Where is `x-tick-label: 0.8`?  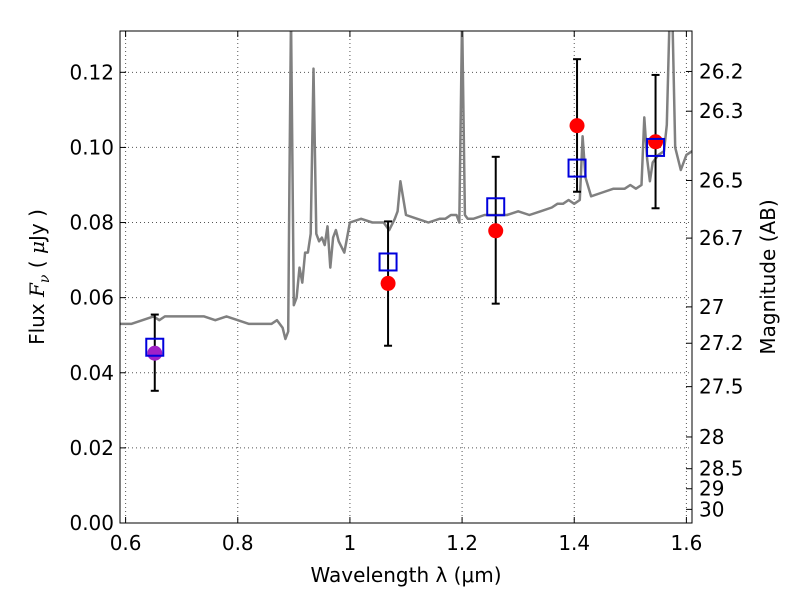 x-tick-label: 0.8 is located at coordinates (238, 543).